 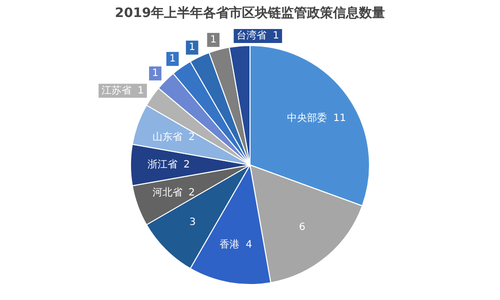 I want to click on data-label: 3, so click(x=192, y=222).